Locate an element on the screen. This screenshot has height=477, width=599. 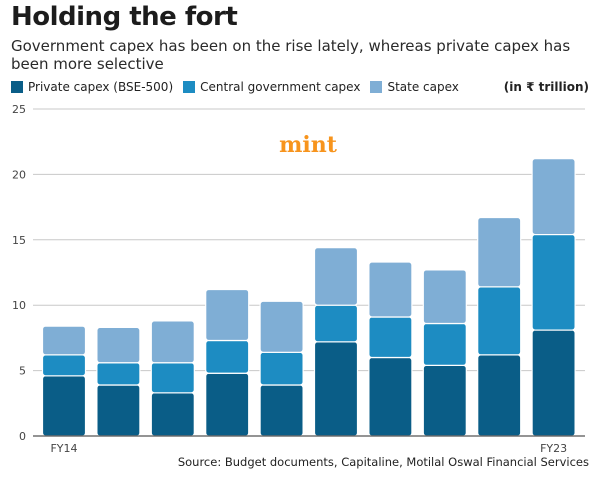
y-tick-label: 20 is located at coordinates (19, 174).